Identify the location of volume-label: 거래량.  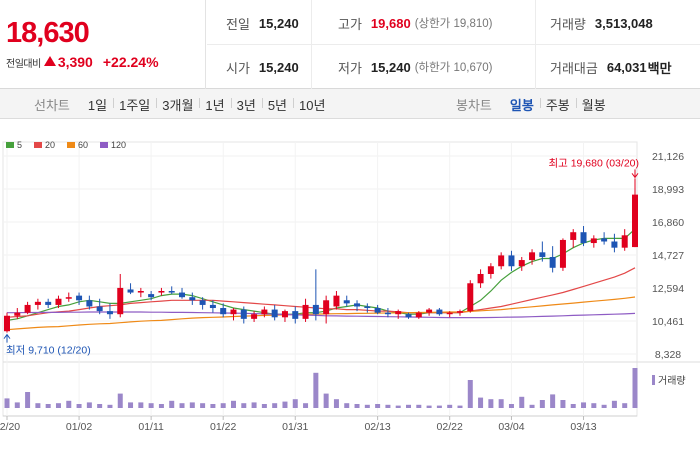
(568, 24).